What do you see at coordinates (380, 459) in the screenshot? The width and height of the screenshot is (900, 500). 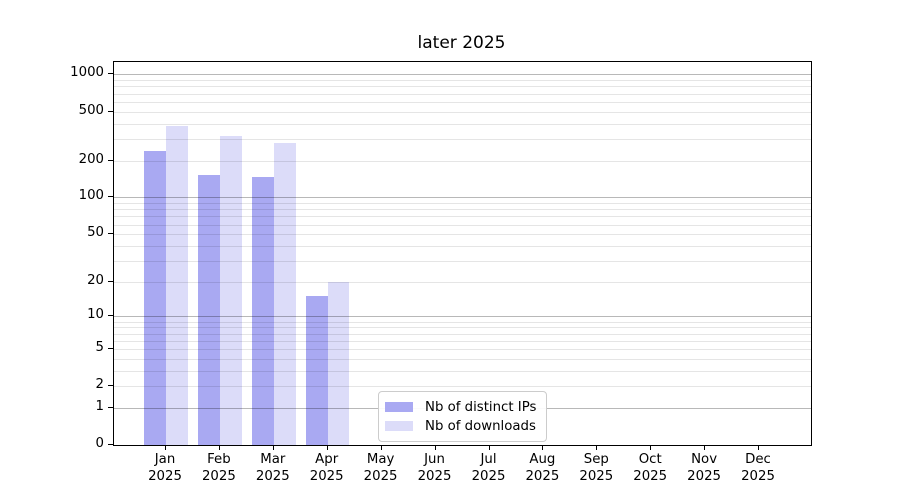 I see `x-tick-month: May` at bounding box center [380, 459].